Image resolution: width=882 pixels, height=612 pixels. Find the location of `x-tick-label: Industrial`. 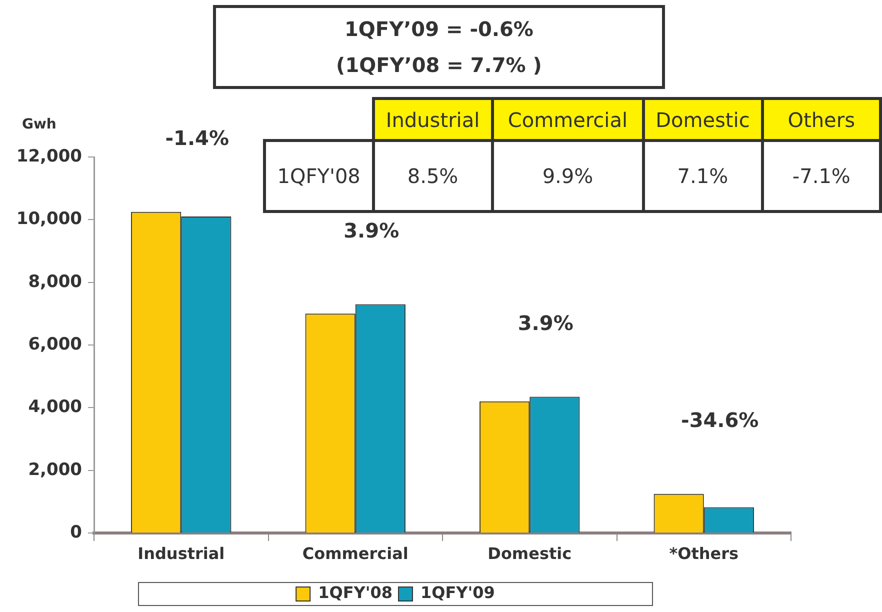

x-tick-label: Industrial is located at coordinates (181, 553).